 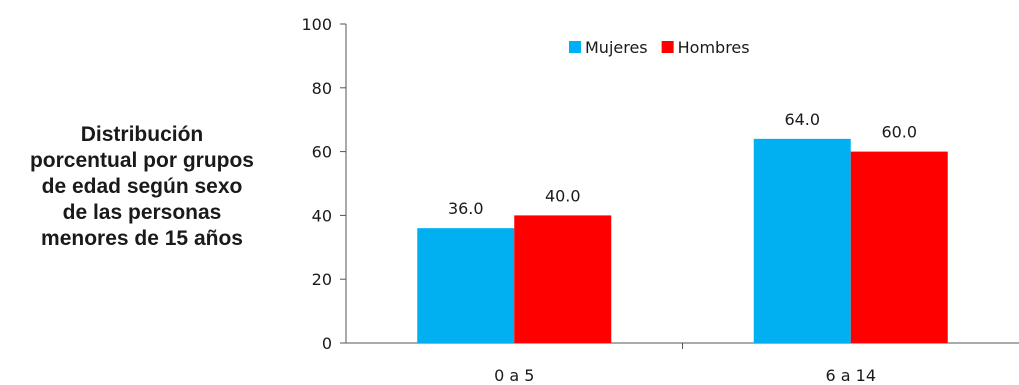 I want to click on data-label: 60.0, so click(x=899, y=132).